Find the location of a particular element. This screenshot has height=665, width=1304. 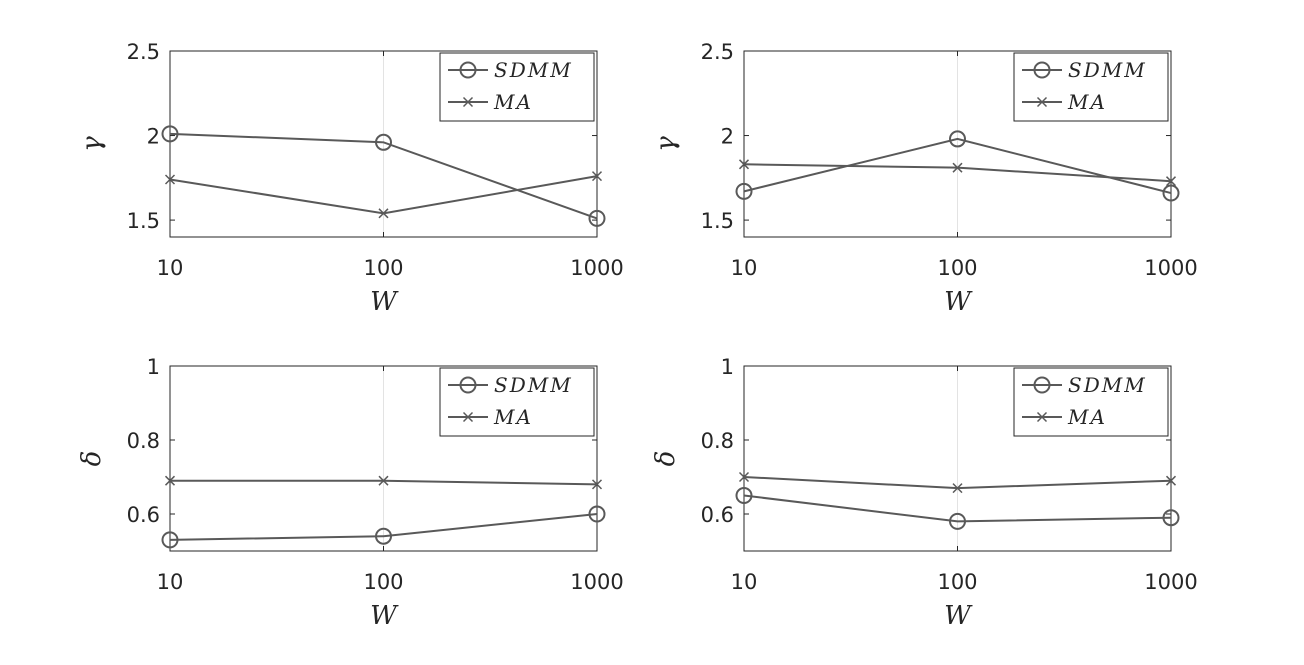

y-tick-label: 0.8 is located at coordinates (143, 441).